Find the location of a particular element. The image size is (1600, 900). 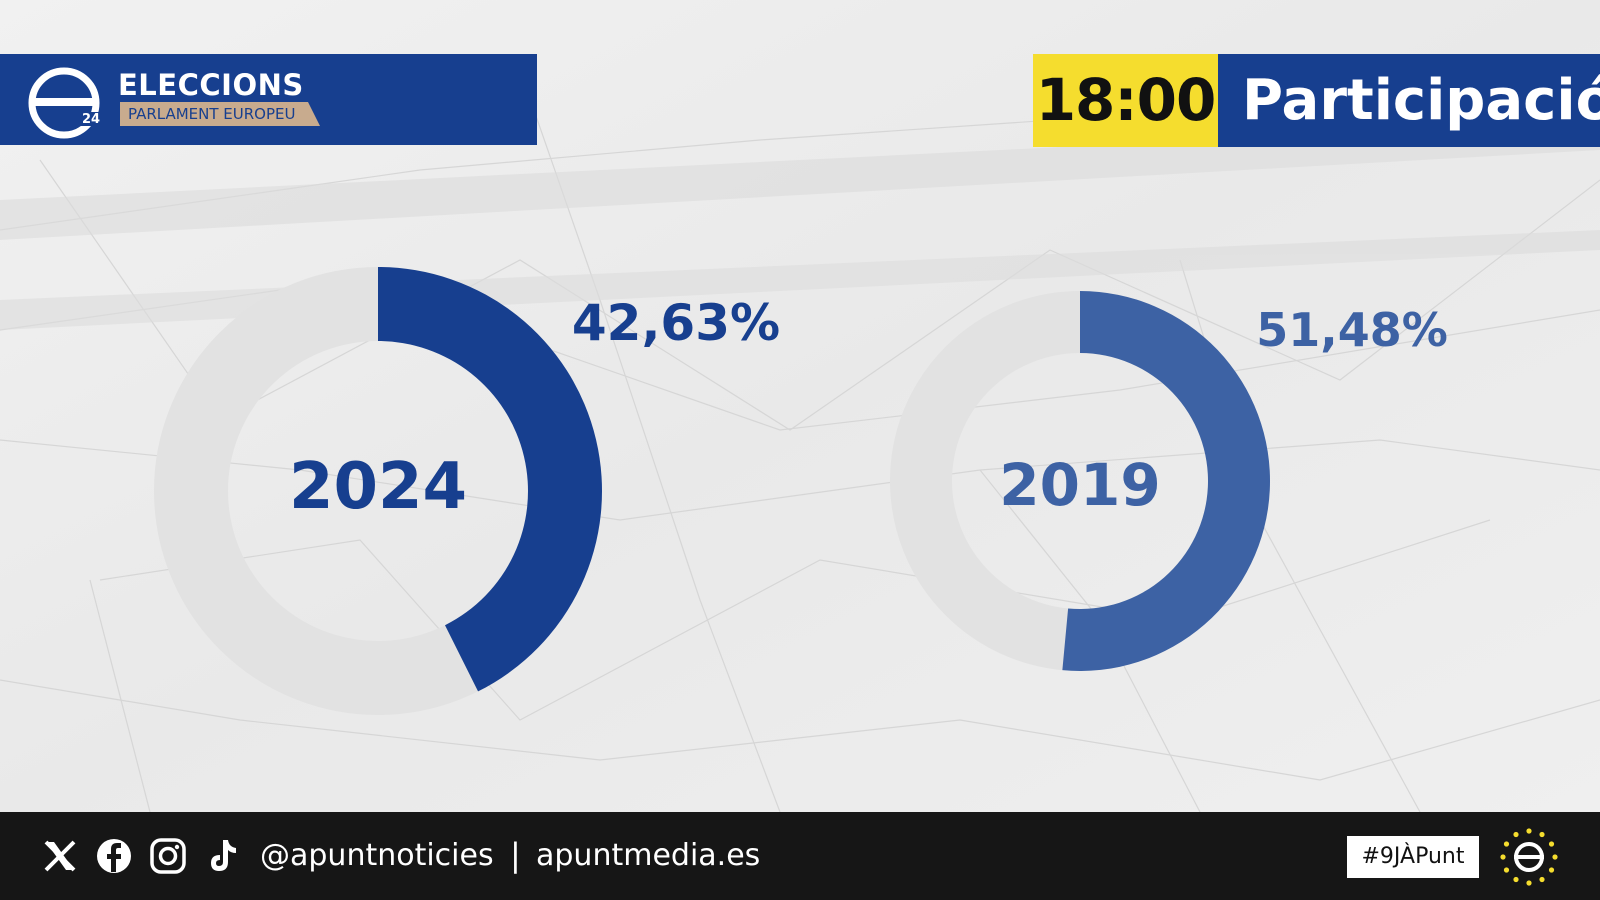

time-badge: 18:00 is located at coordinates (1125, 100).